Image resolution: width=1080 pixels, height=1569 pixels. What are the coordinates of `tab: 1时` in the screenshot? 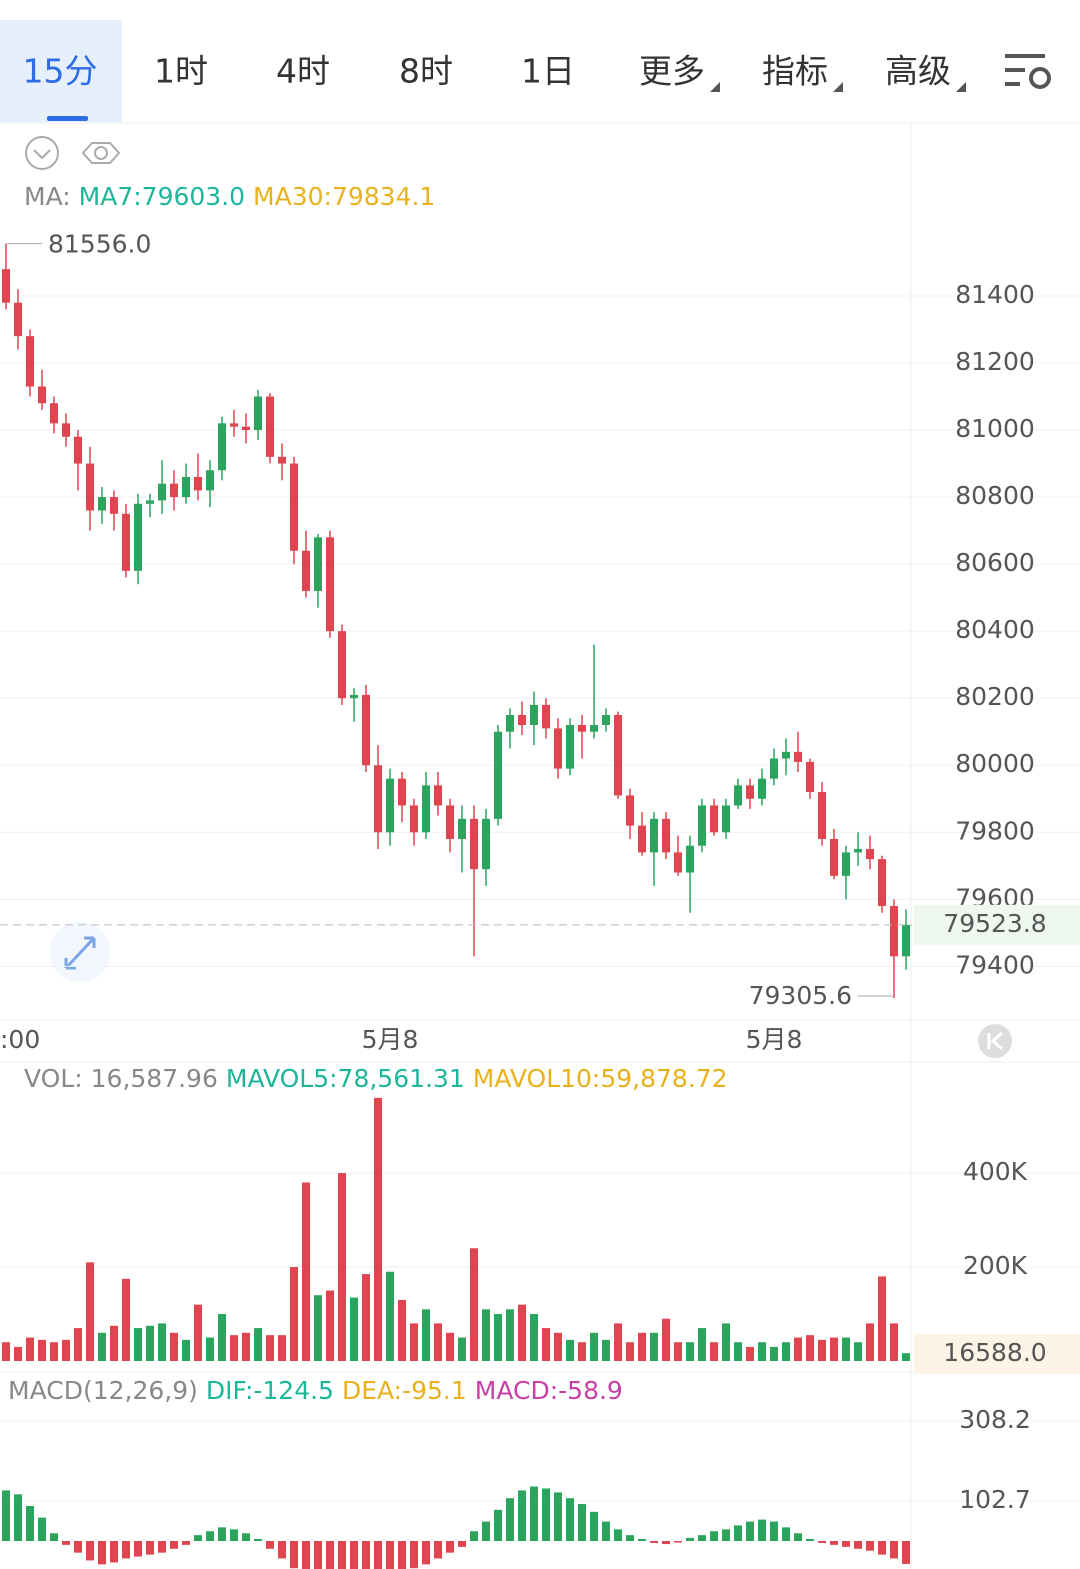 It's located at (181, 71).